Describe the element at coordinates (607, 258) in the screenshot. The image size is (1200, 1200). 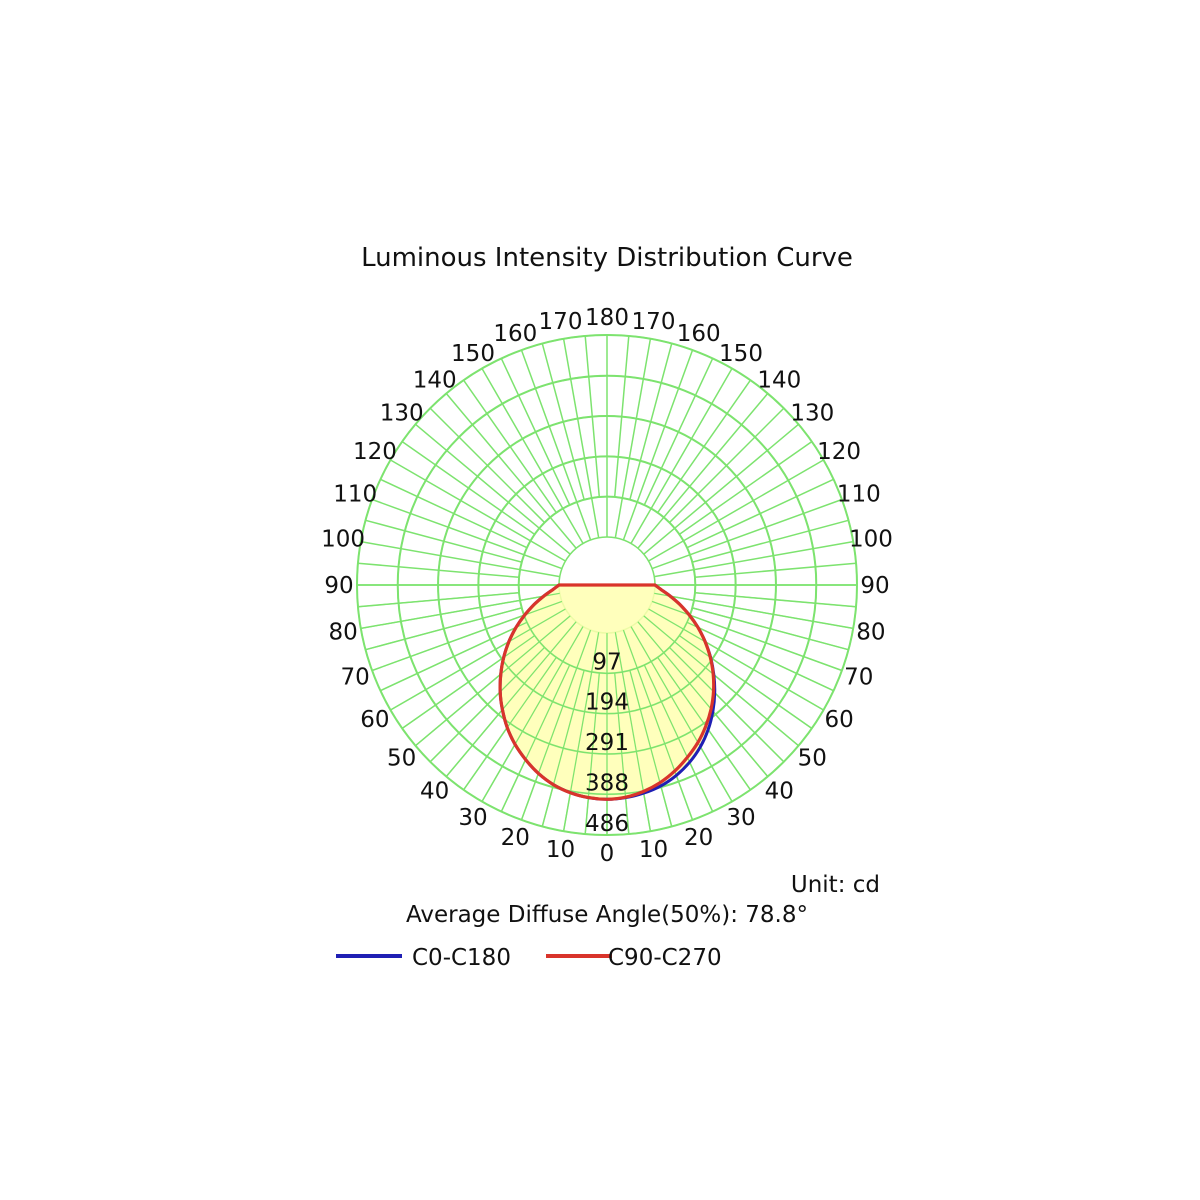
I see `chart-title: Luminous Intensity Distribution Curve` at that location.